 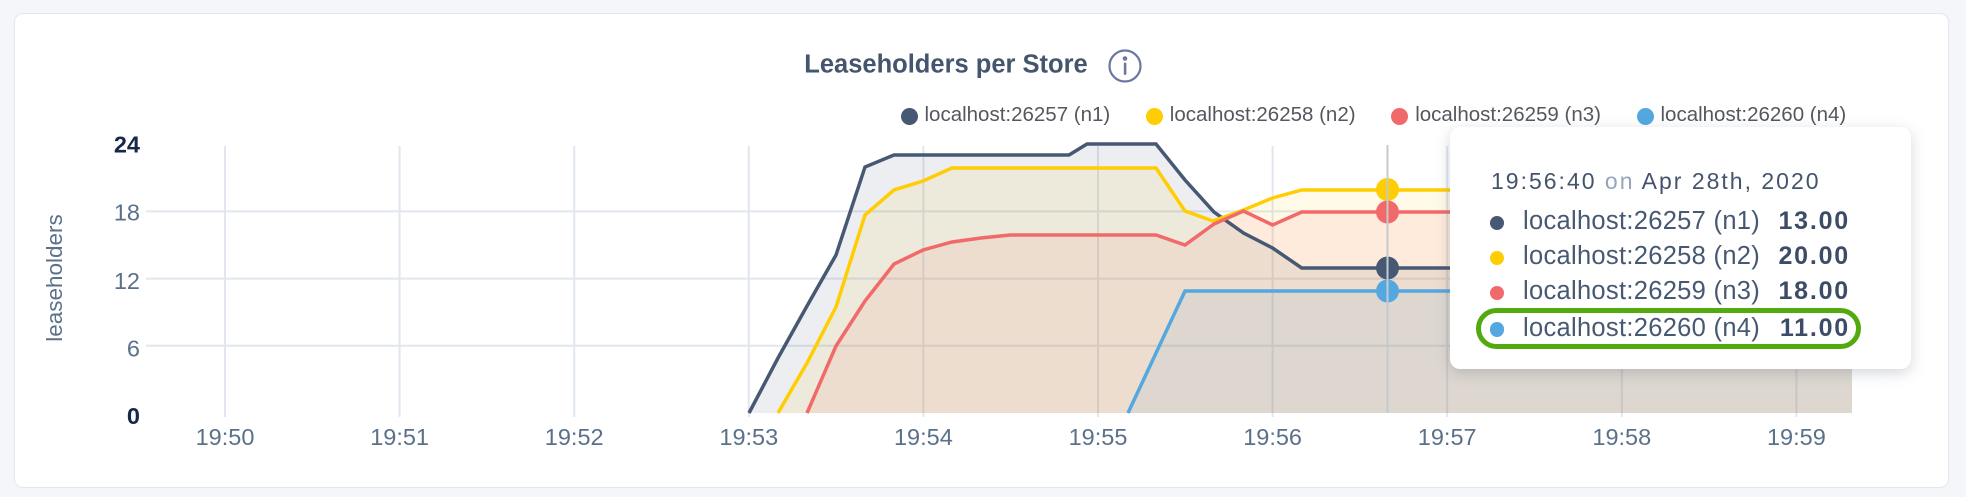 I want to click on svg-text: 19:56, so click(x=1272, y=437).